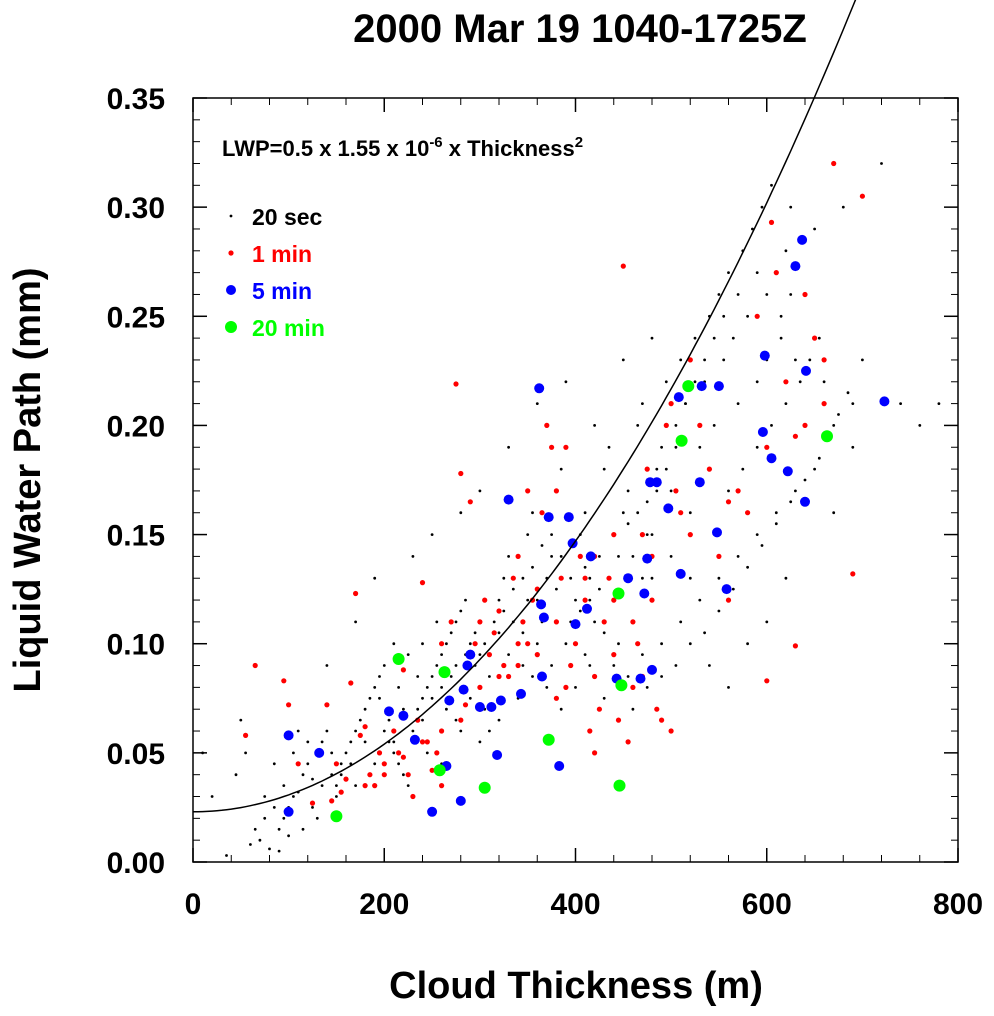 The height and width of the screenshot is (1016, 994). What do you see at coordinates (28, 479) in the screenshot?
I see `y-axis-label: Liquid Water Path (mm)` at bounding box center [28, 479].